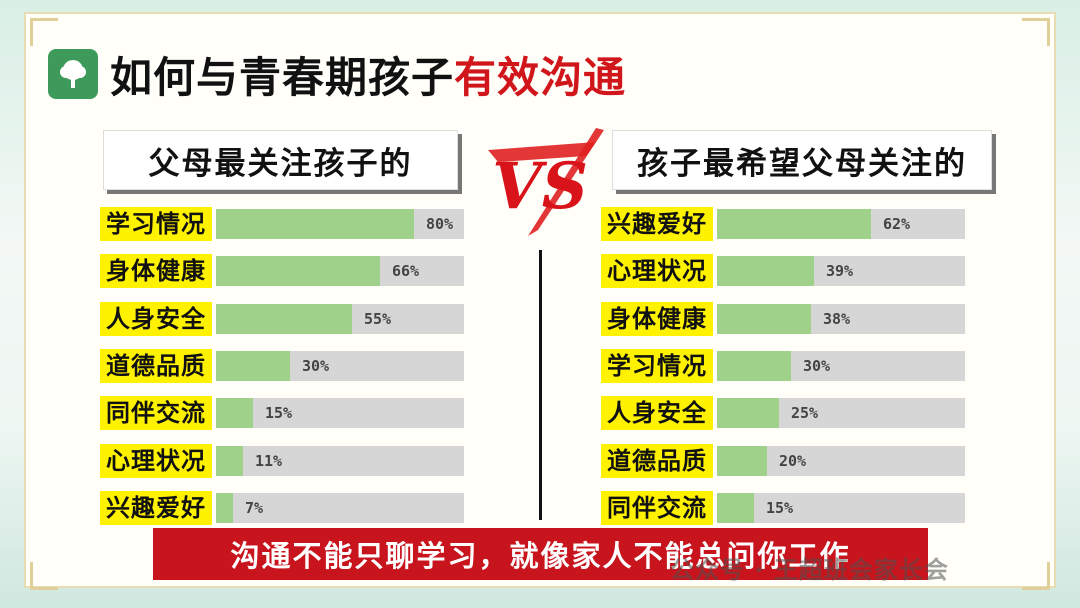  I want to click on value-label: 25%, so click(805, 413).